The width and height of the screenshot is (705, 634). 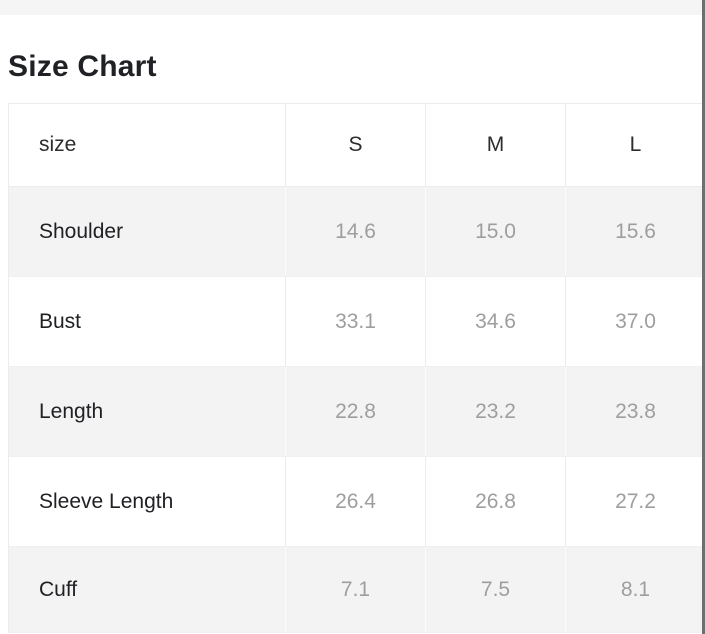 I want to click on value-cell: 27.2, so click(x=635, y=501).